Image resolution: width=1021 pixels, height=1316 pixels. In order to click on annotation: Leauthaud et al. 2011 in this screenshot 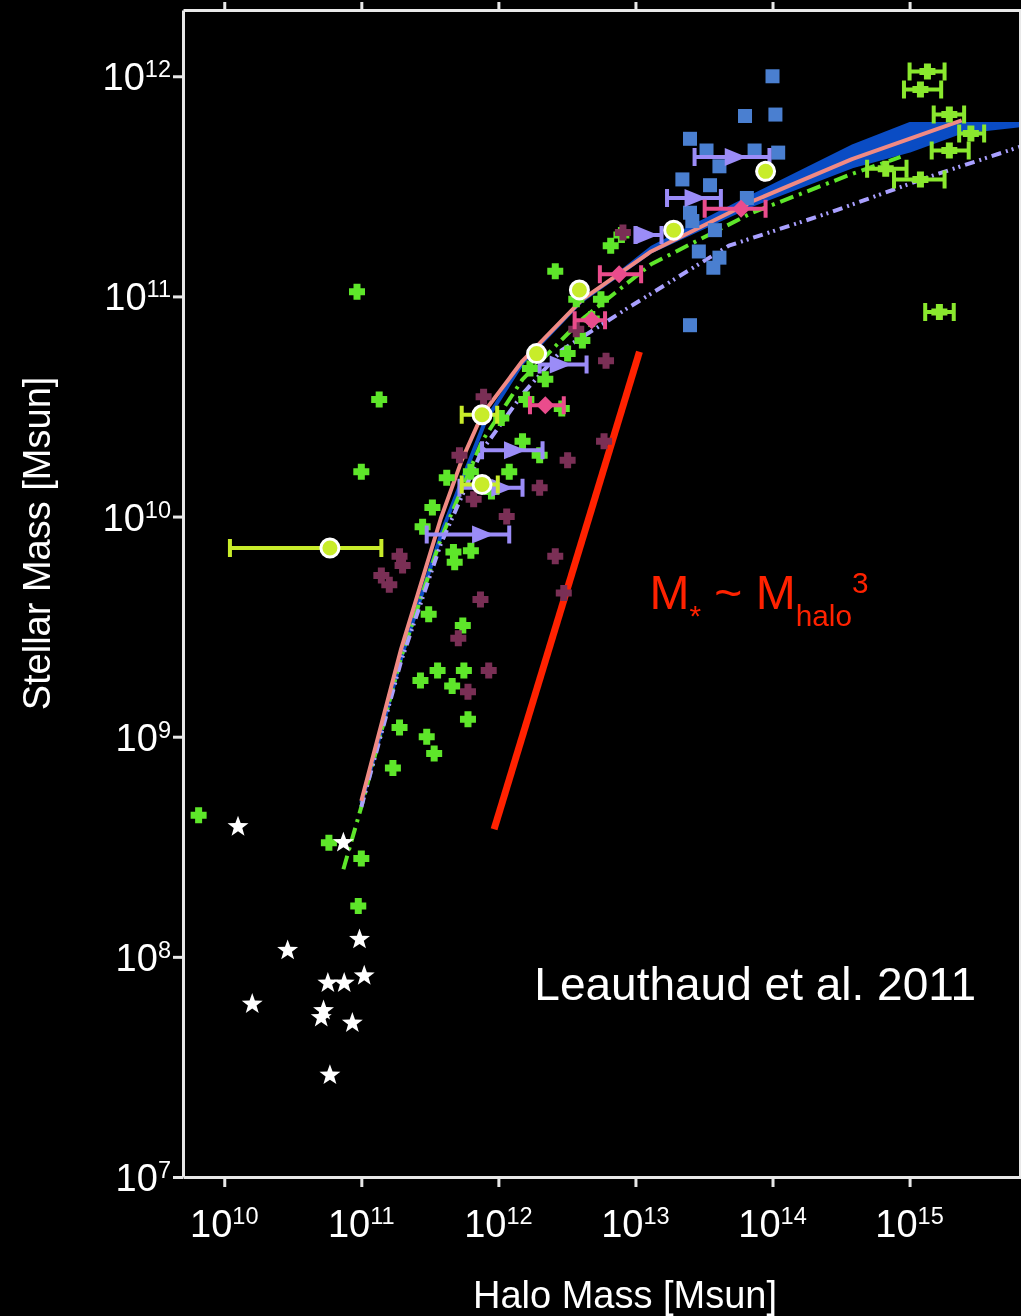, I will do `click(755, 984)`.